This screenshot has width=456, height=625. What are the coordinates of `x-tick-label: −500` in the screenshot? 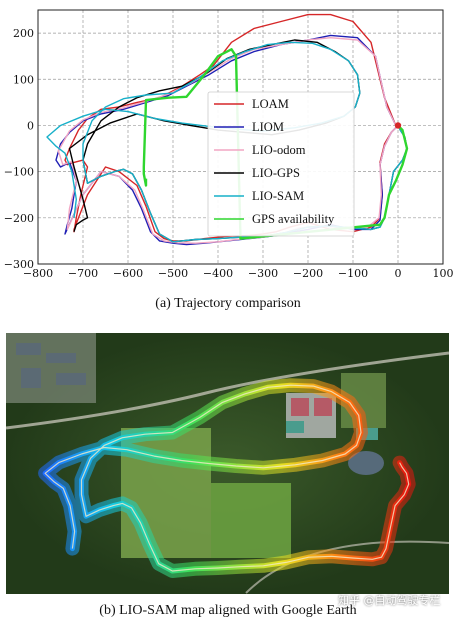 It's located at (173, 273).